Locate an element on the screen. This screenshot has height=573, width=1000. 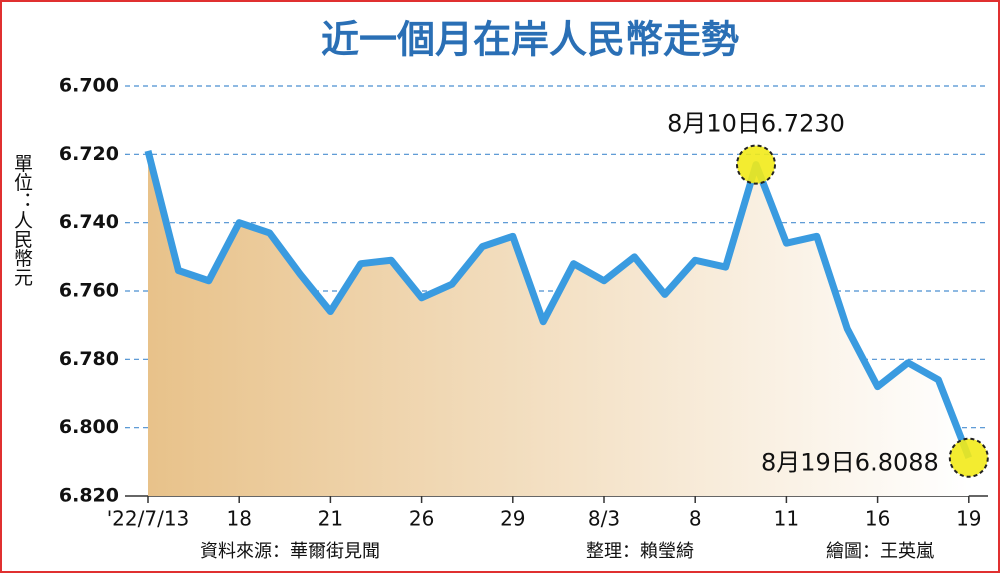
y-tick-label: 6.780 is located at coordinates (89, 359).